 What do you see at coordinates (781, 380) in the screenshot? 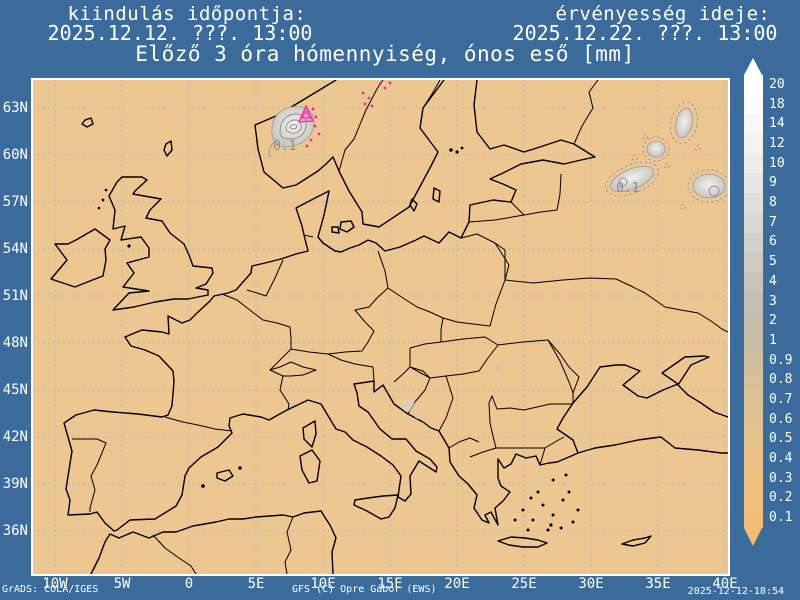
I see `colorbar-label: 0.8` at bounding box center [781, 380].